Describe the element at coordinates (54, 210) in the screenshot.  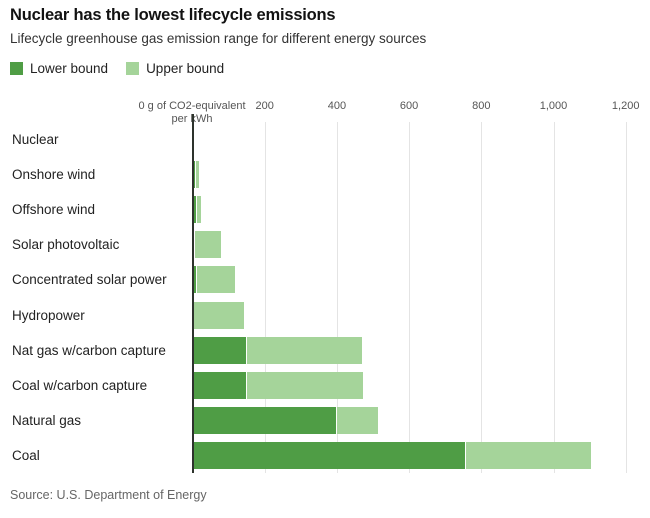
I see `category-label: Offshore wind` at that location.